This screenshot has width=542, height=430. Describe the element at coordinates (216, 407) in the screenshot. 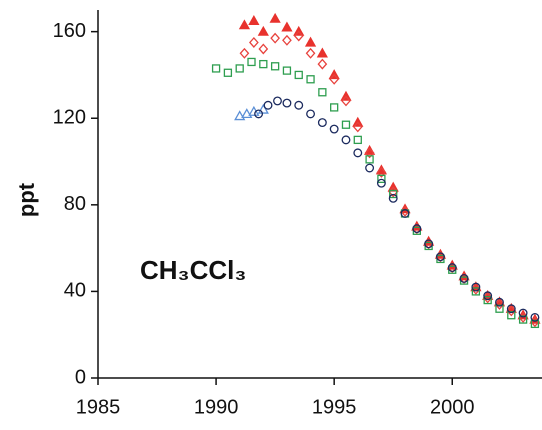

I see `x-tick-label: 1990` at that location.